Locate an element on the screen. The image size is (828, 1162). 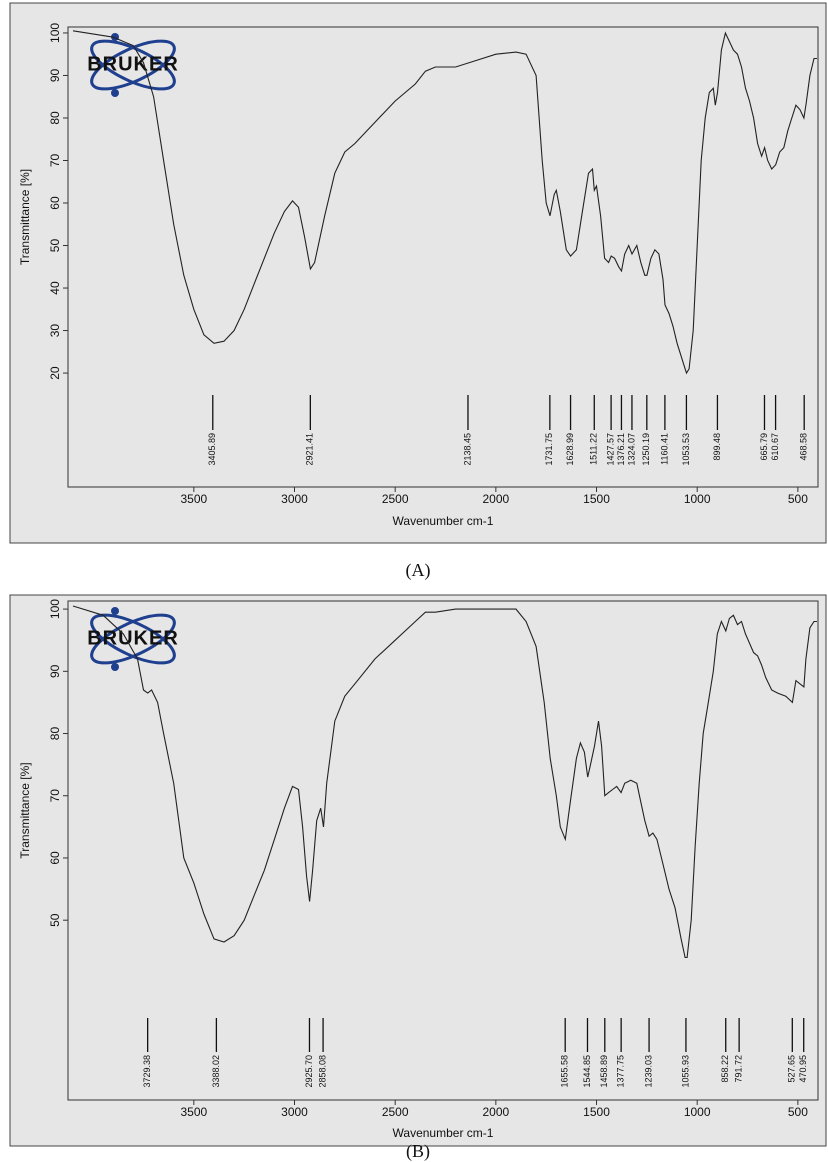
peak-label: 1377.75 is located at coordinates (621, 1071).